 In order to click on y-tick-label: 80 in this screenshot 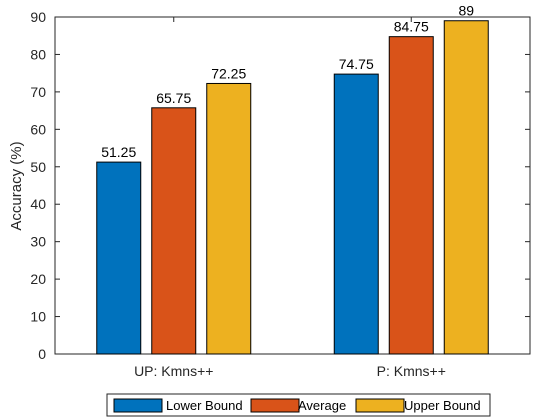, I will do `click(38, 54)`.